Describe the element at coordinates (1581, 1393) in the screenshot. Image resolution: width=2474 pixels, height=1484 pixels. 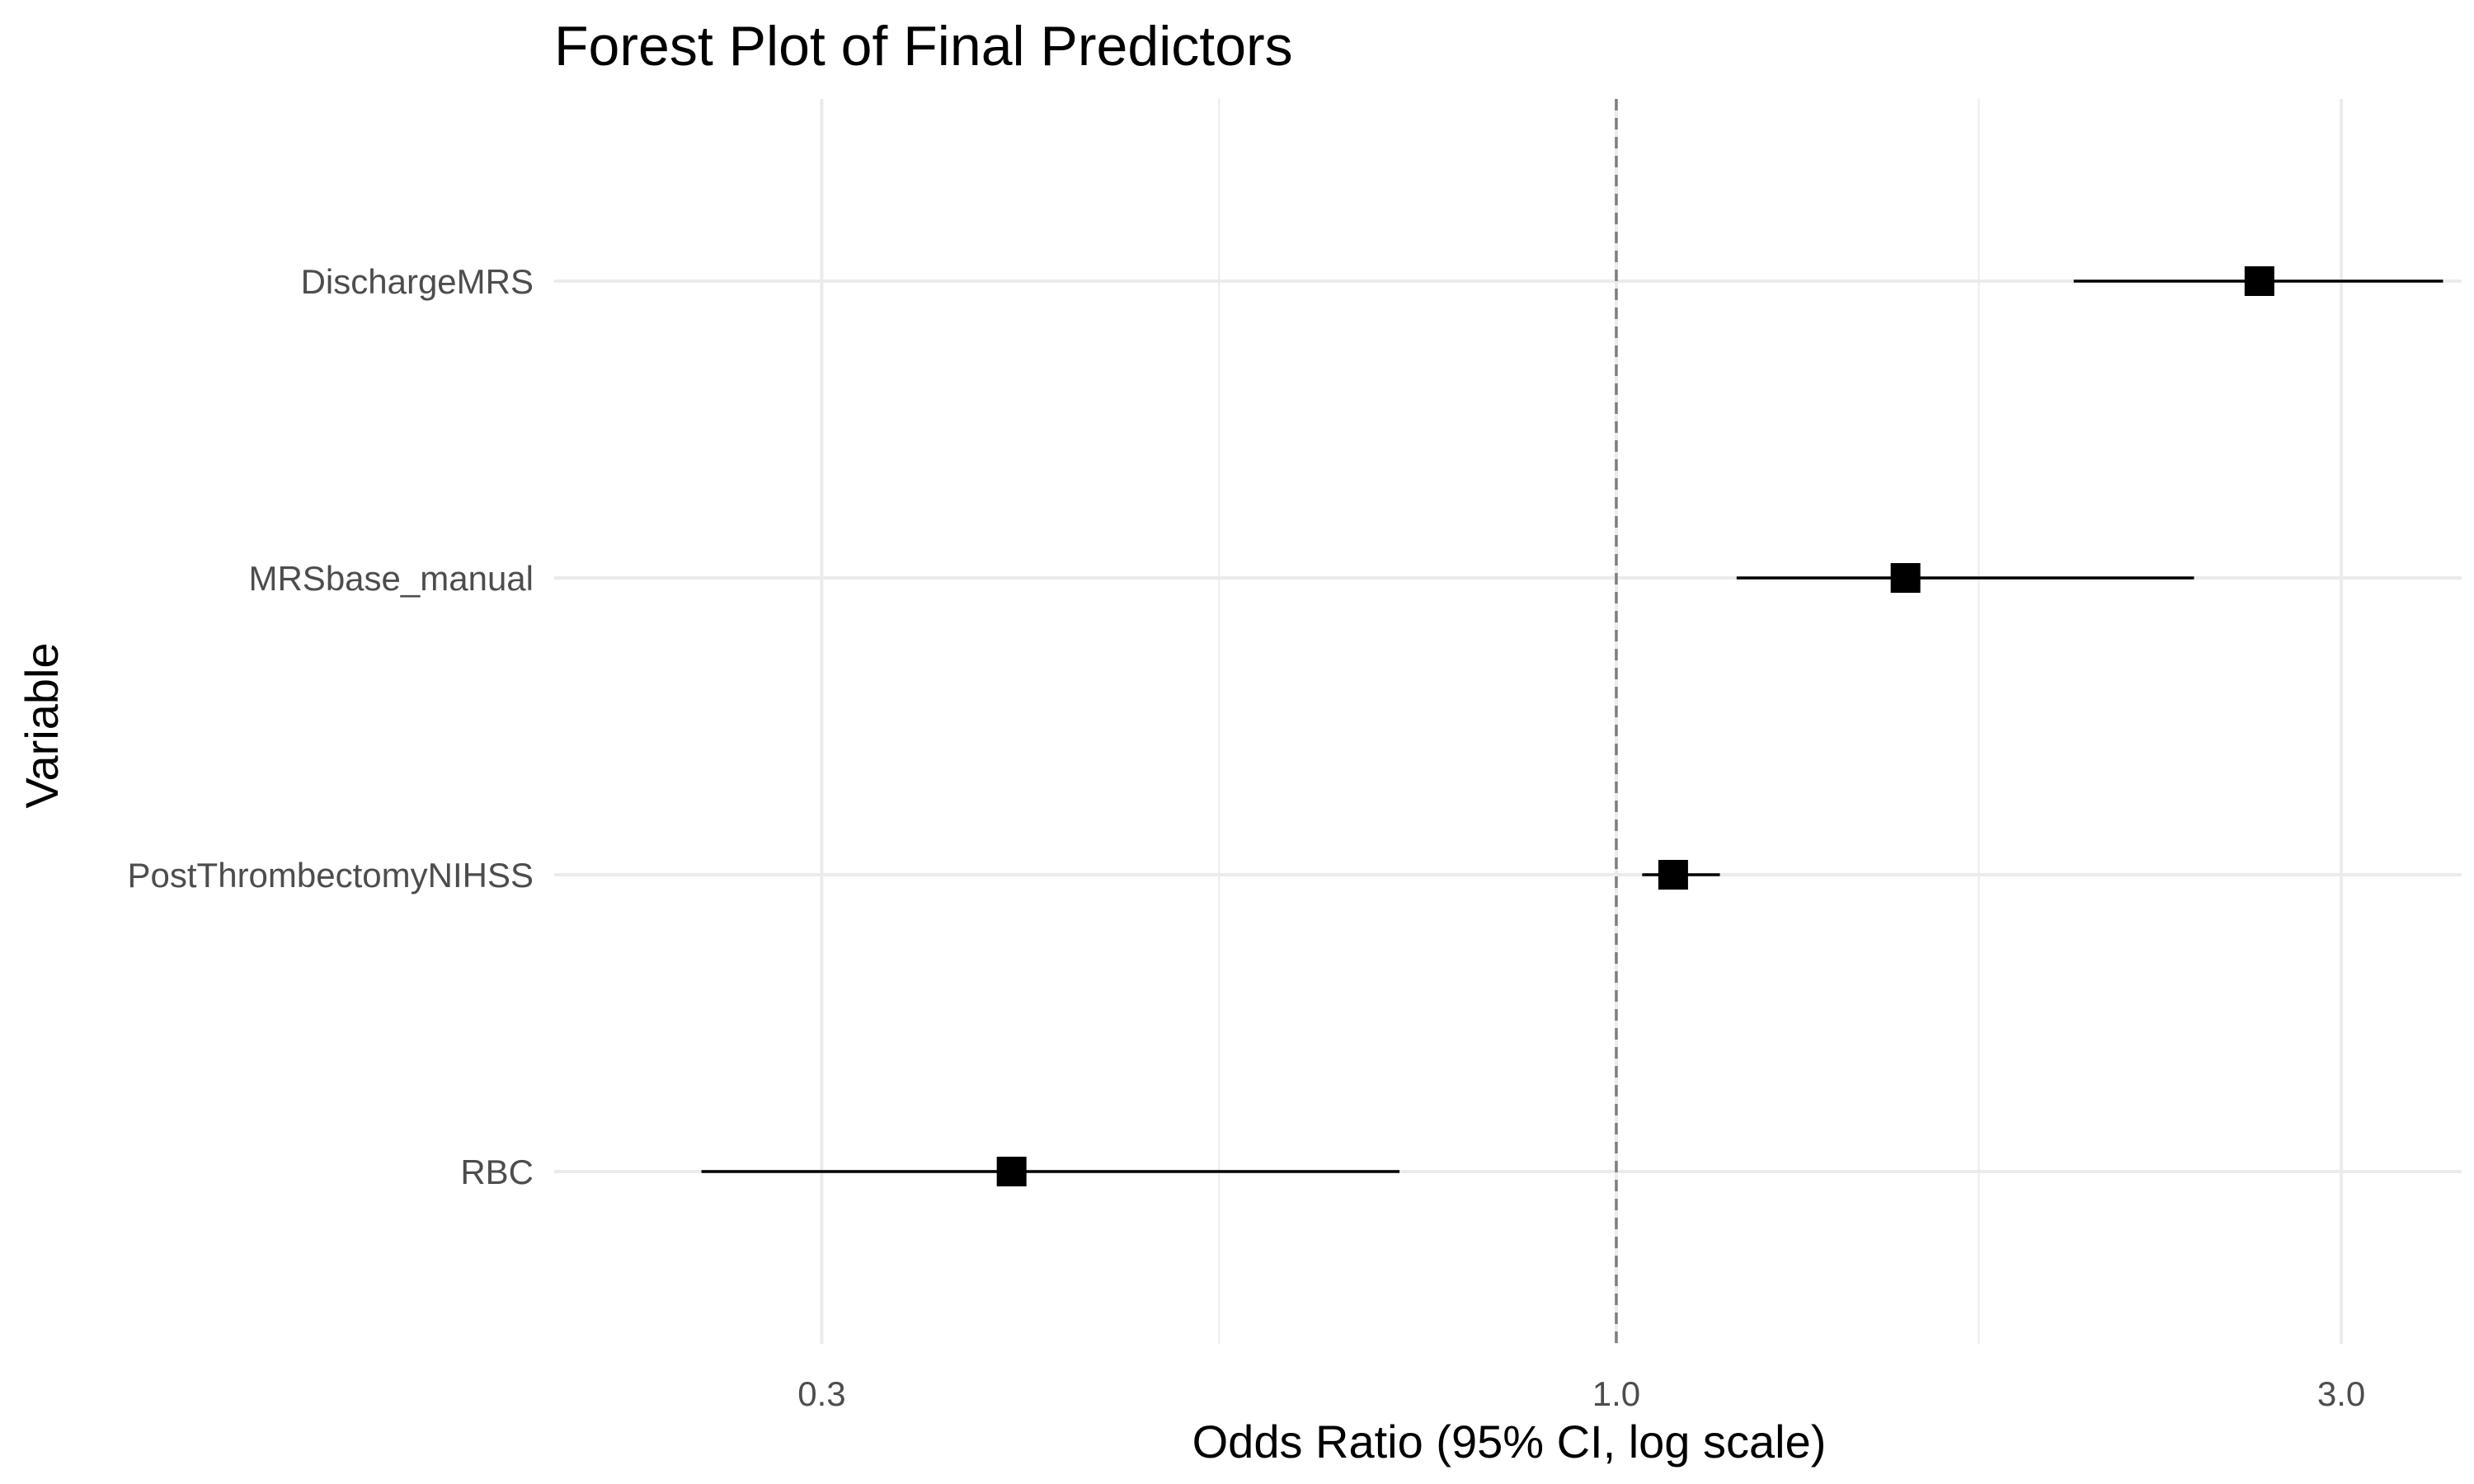
I see `x-tick-labels: 0.3 1.0 3.0` at that location.